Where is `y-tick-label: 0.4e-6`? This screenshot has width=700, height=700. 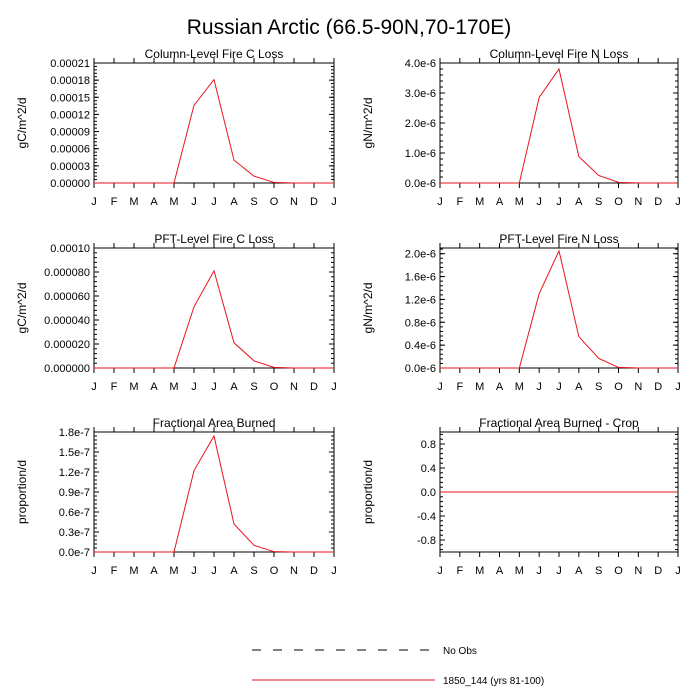 y-tick-label: 0.4e-6 is located at coordinates (420, 346).